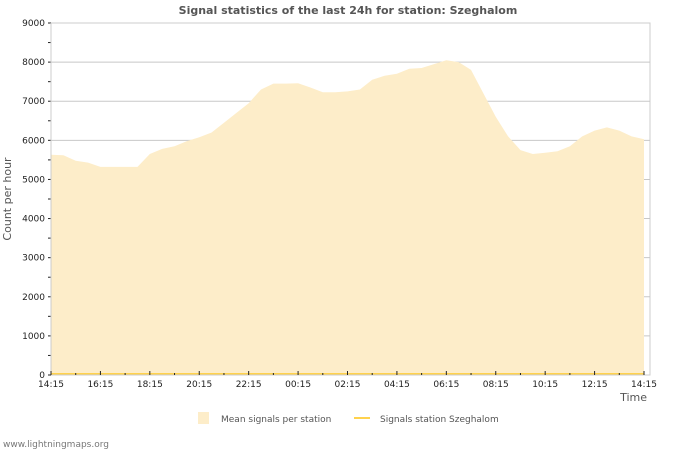 This screenshot has width=700, height=450. I want to click on legend-label-mean: Mean signals per station, so click(276, 420).